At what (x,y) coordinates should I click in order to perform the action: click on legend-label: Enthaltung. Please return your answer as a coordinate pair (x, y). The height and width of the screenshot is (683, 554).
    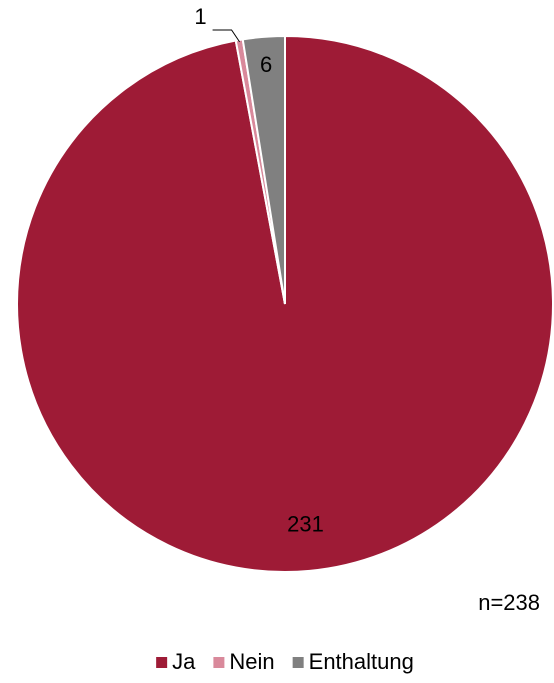
    Looking at the image, I should click on (361, 661).